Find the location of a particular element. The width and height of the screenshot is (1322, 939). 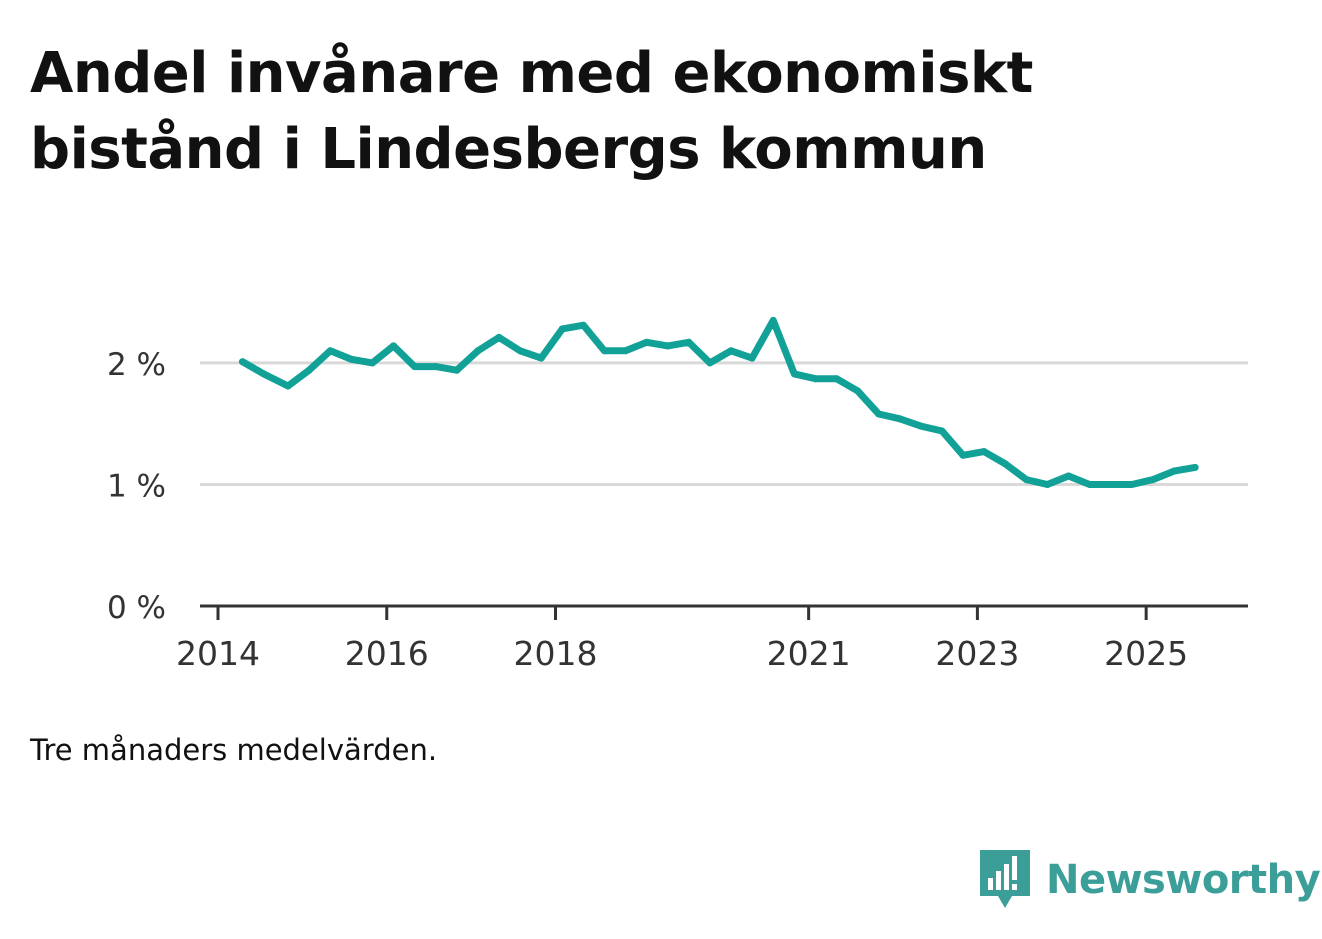

brand-name: Newsworthy is located at coordinates (1183, 880).